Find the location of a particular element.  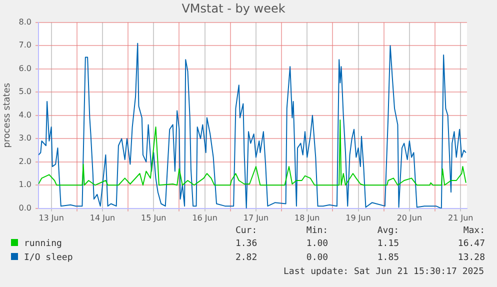

text: 0.00 is located at coordinates (316, 258).